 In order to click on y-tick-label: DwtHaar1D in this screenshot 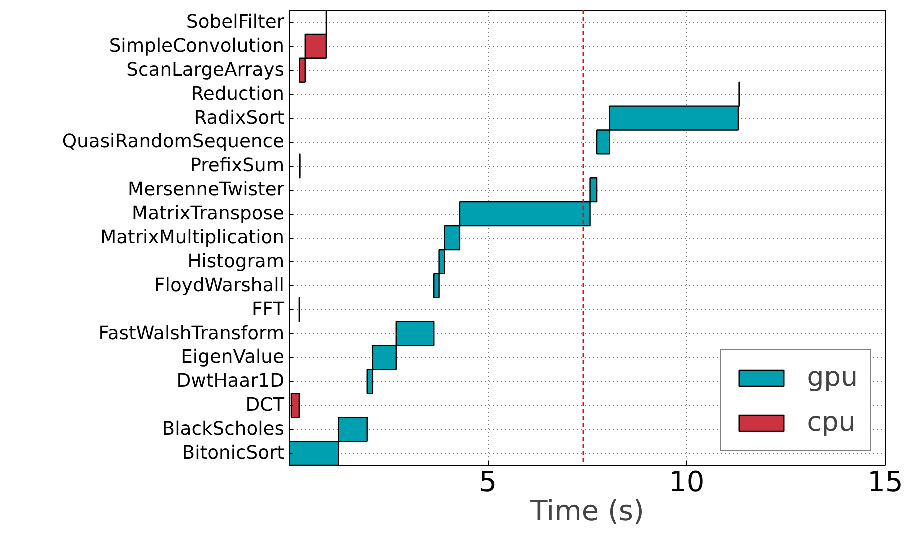, I will do `click(230, 381)`.